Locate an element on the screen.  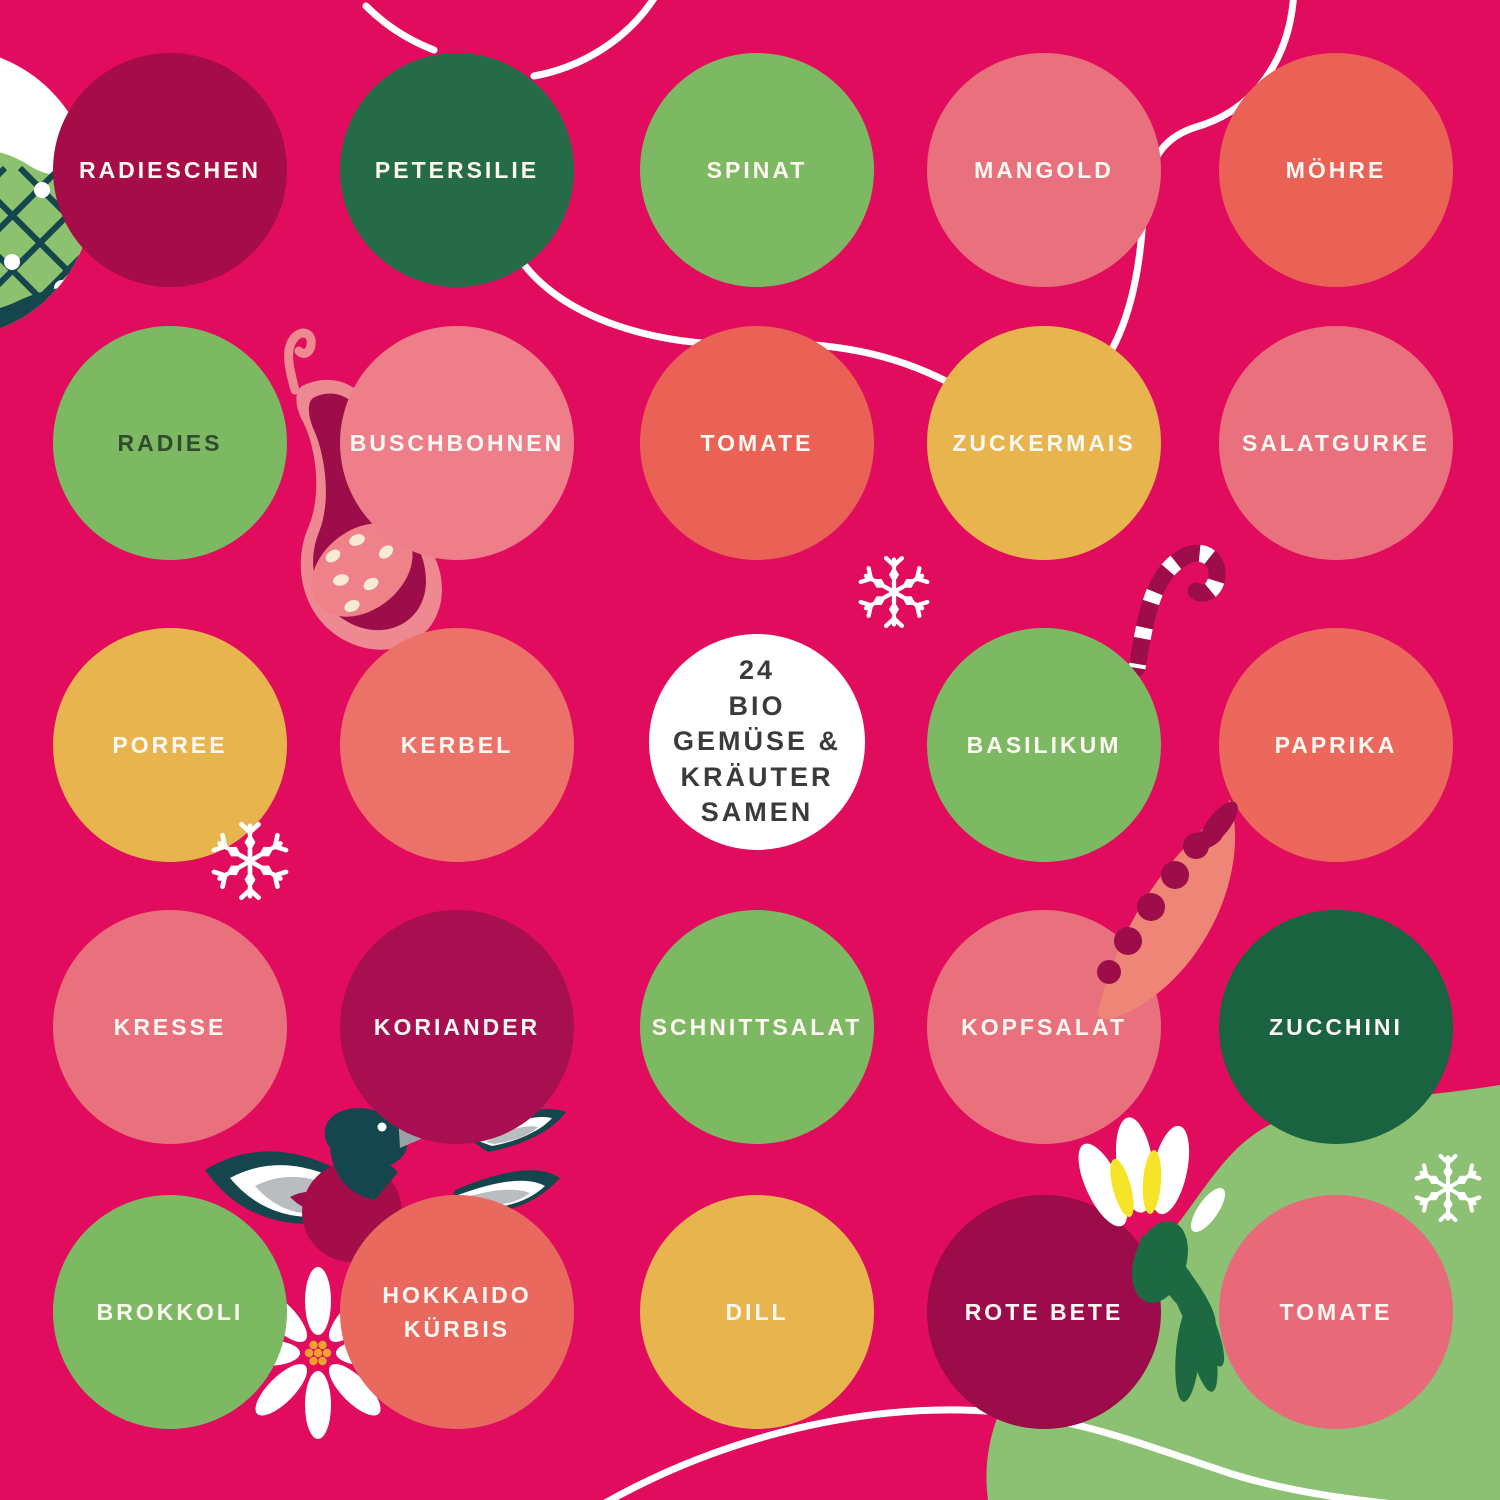
calendar-item-kopfsalat: KOPFSALAT is located at coordinates (1044, 1027).